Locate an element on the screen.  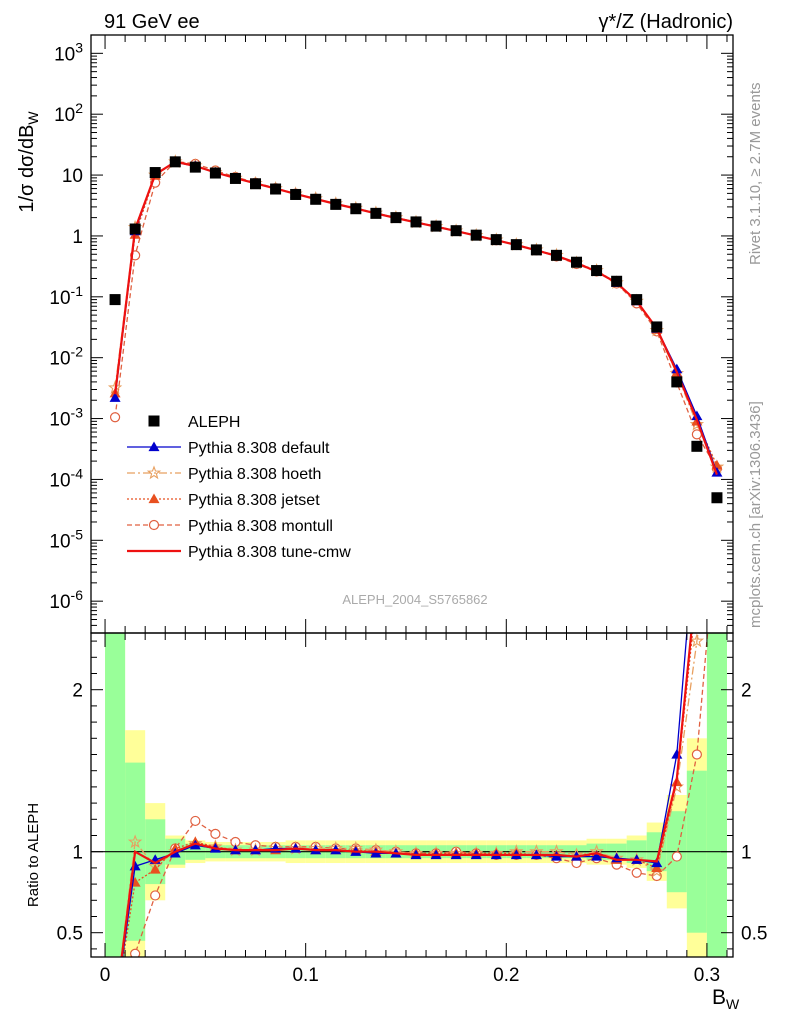
ratio-y-tick-label-right: 0.5 is located at coordinates (754, 934).